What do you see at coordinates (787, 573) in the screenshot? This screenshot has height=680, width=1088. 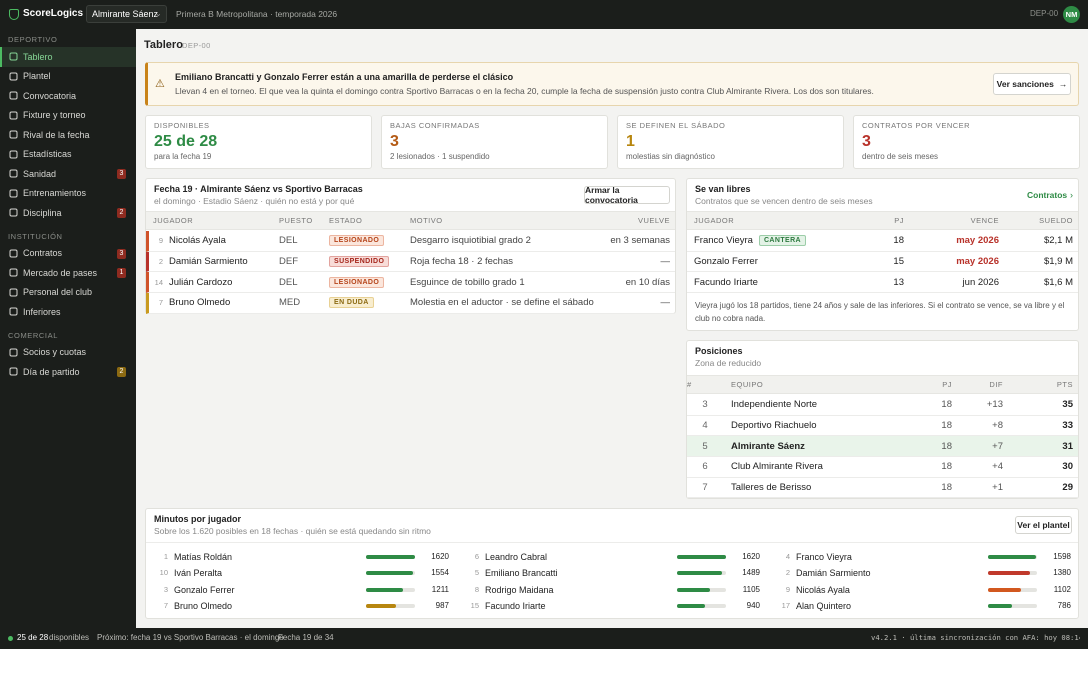 I see `shirt-number: 2` at bounding box center [787, 573].